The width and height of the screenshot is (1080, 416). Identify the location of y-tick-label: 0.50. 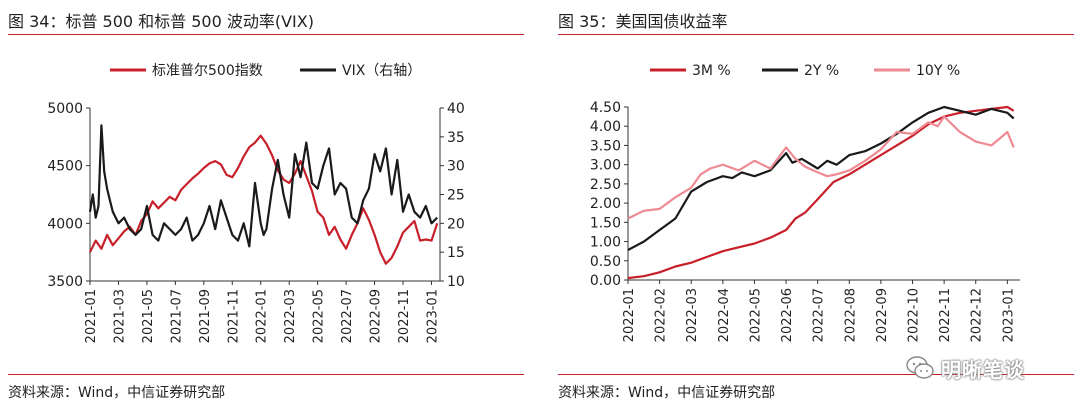
(605, 262).